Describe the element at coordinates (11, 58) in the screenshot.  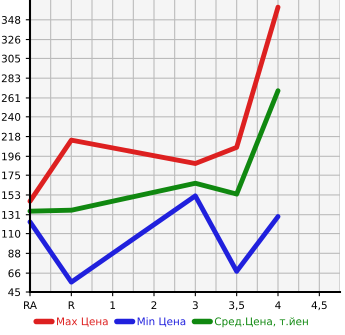
I see `y-tick-label: 305` at that location.